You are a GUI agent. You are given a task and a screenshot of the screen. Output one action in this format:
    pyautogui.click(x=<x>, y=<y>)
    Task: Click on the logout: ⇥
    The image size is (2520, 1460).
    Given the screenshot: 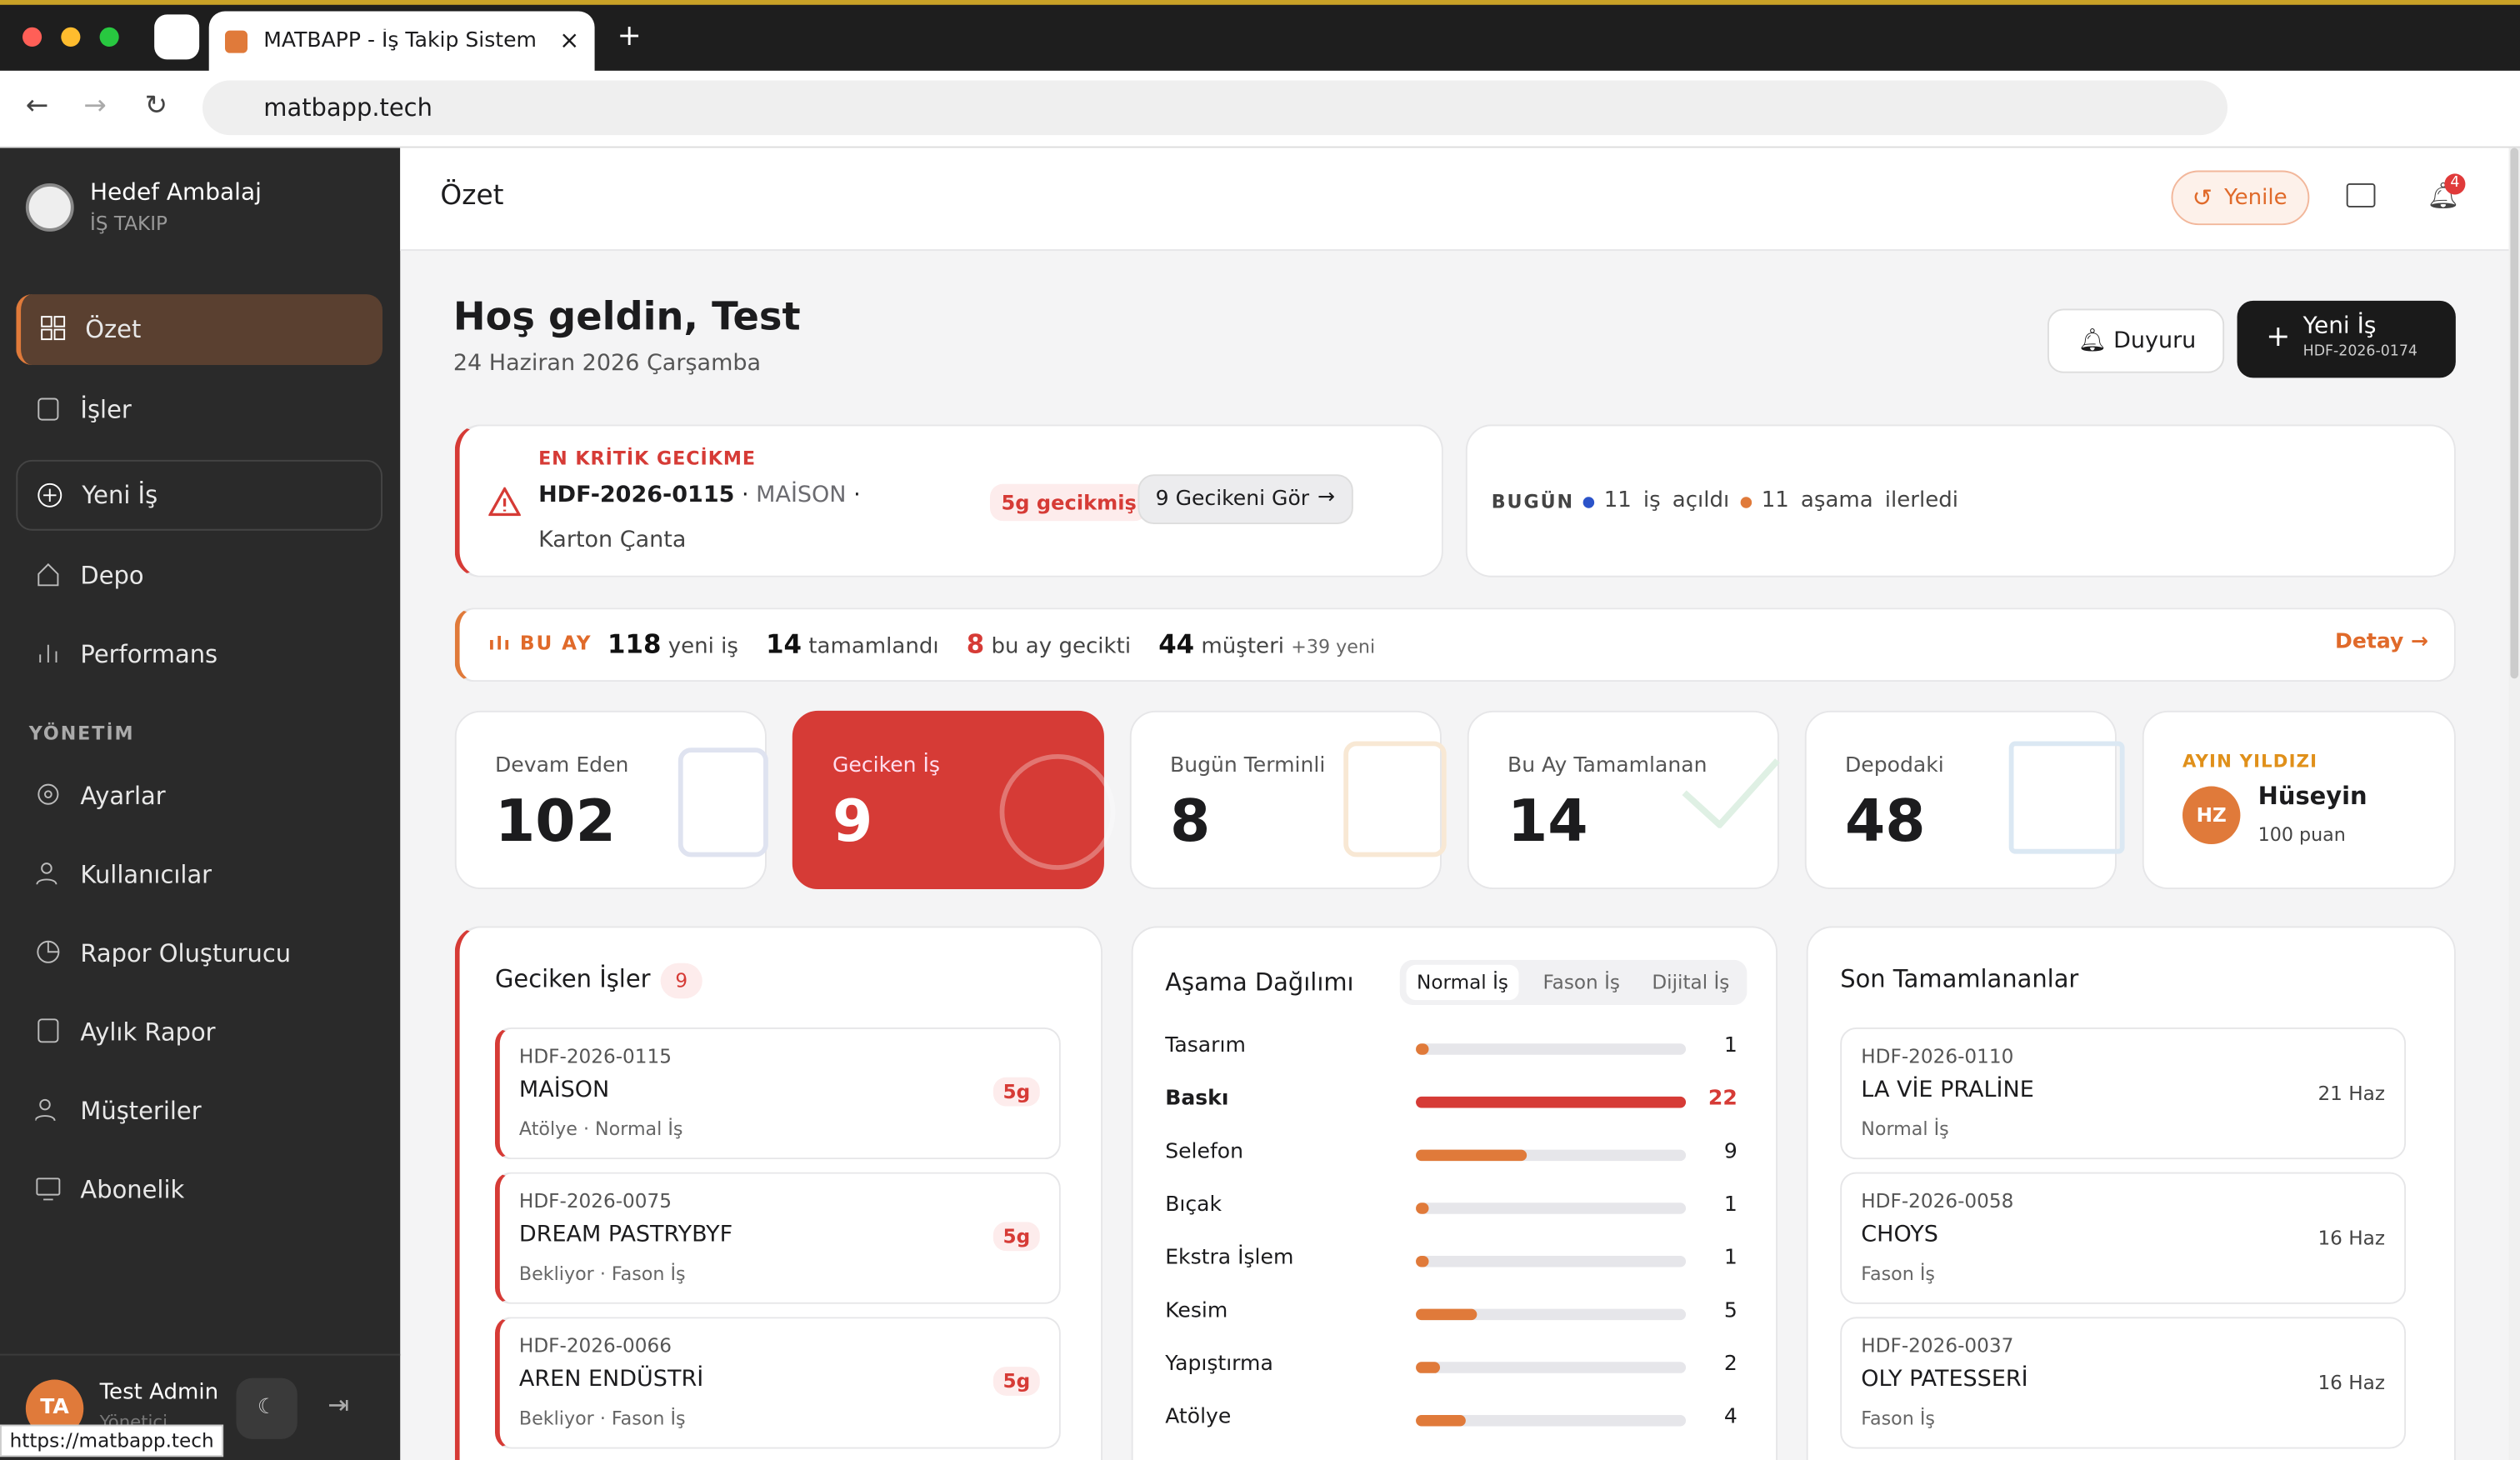 What is the action you would take?
    pyautogui.click(x=339, y=1404)
    